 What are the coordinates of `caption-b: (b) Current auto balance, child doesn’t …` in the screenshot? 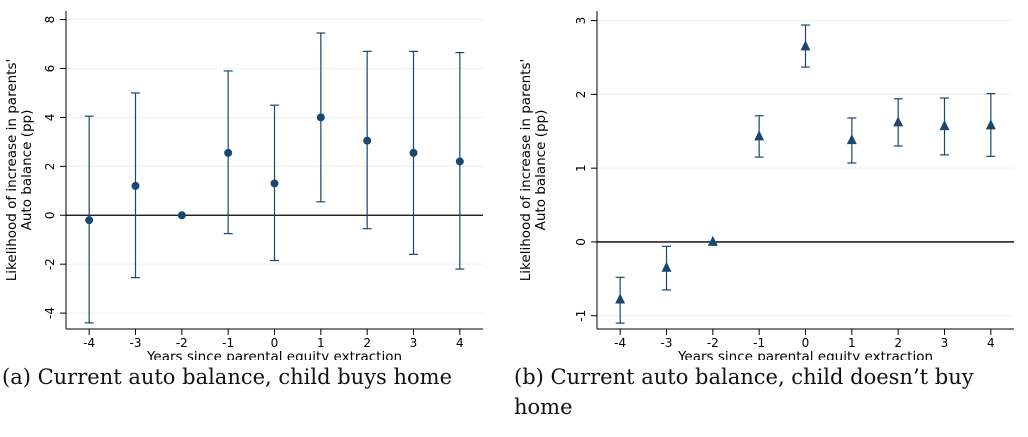 It's located at (744, 392).